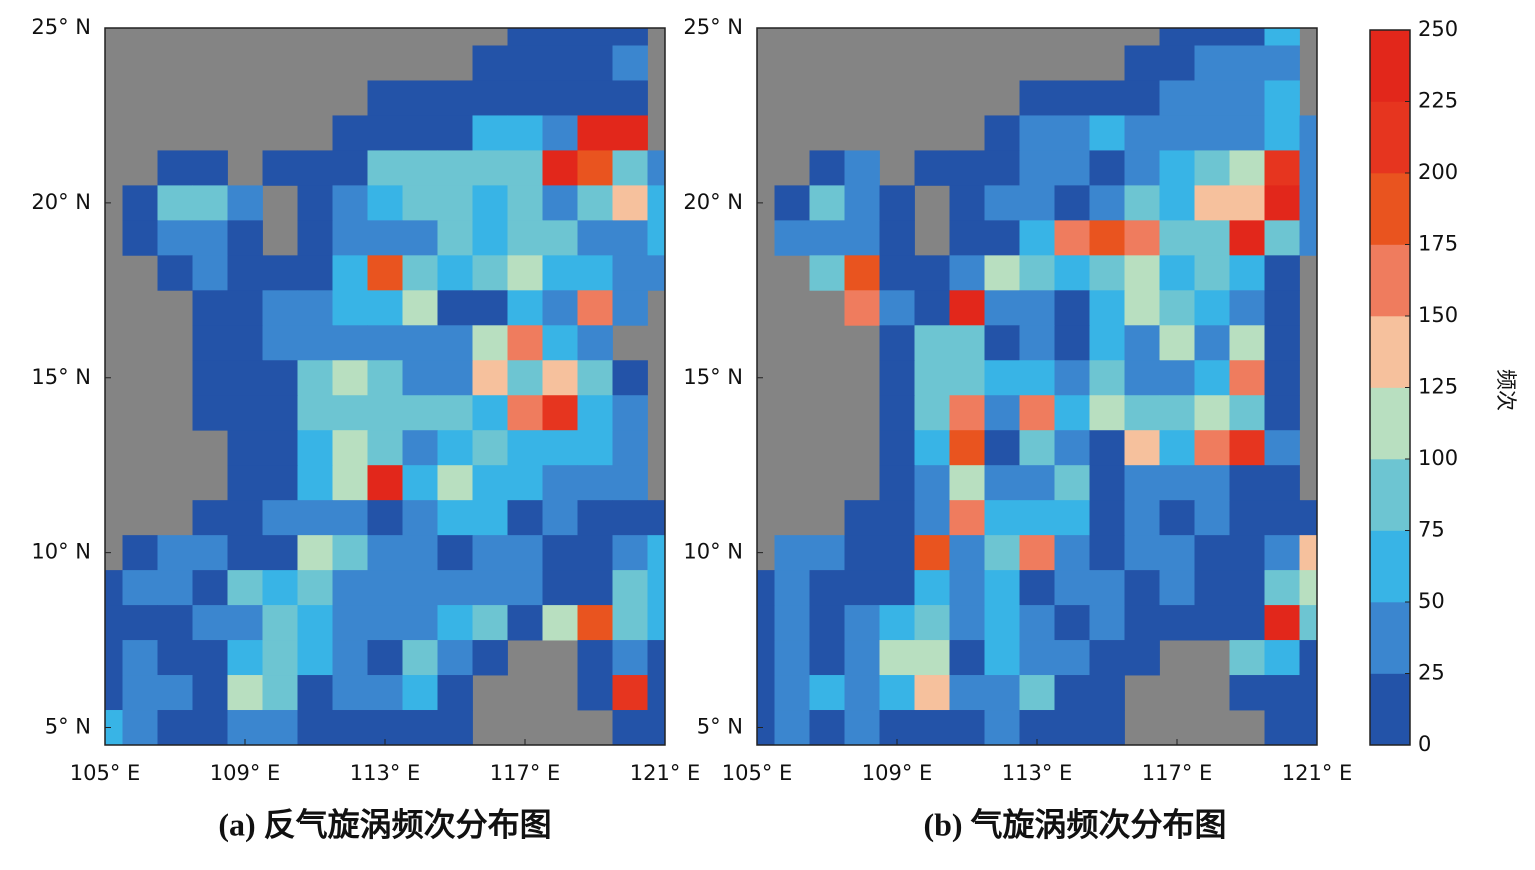 This screenshot has width=1535, height=870. What do you see at coordinates (713, 552) in the screenshot?
I see `y-tick-label: 10° N` at bounding box center [713, 552].